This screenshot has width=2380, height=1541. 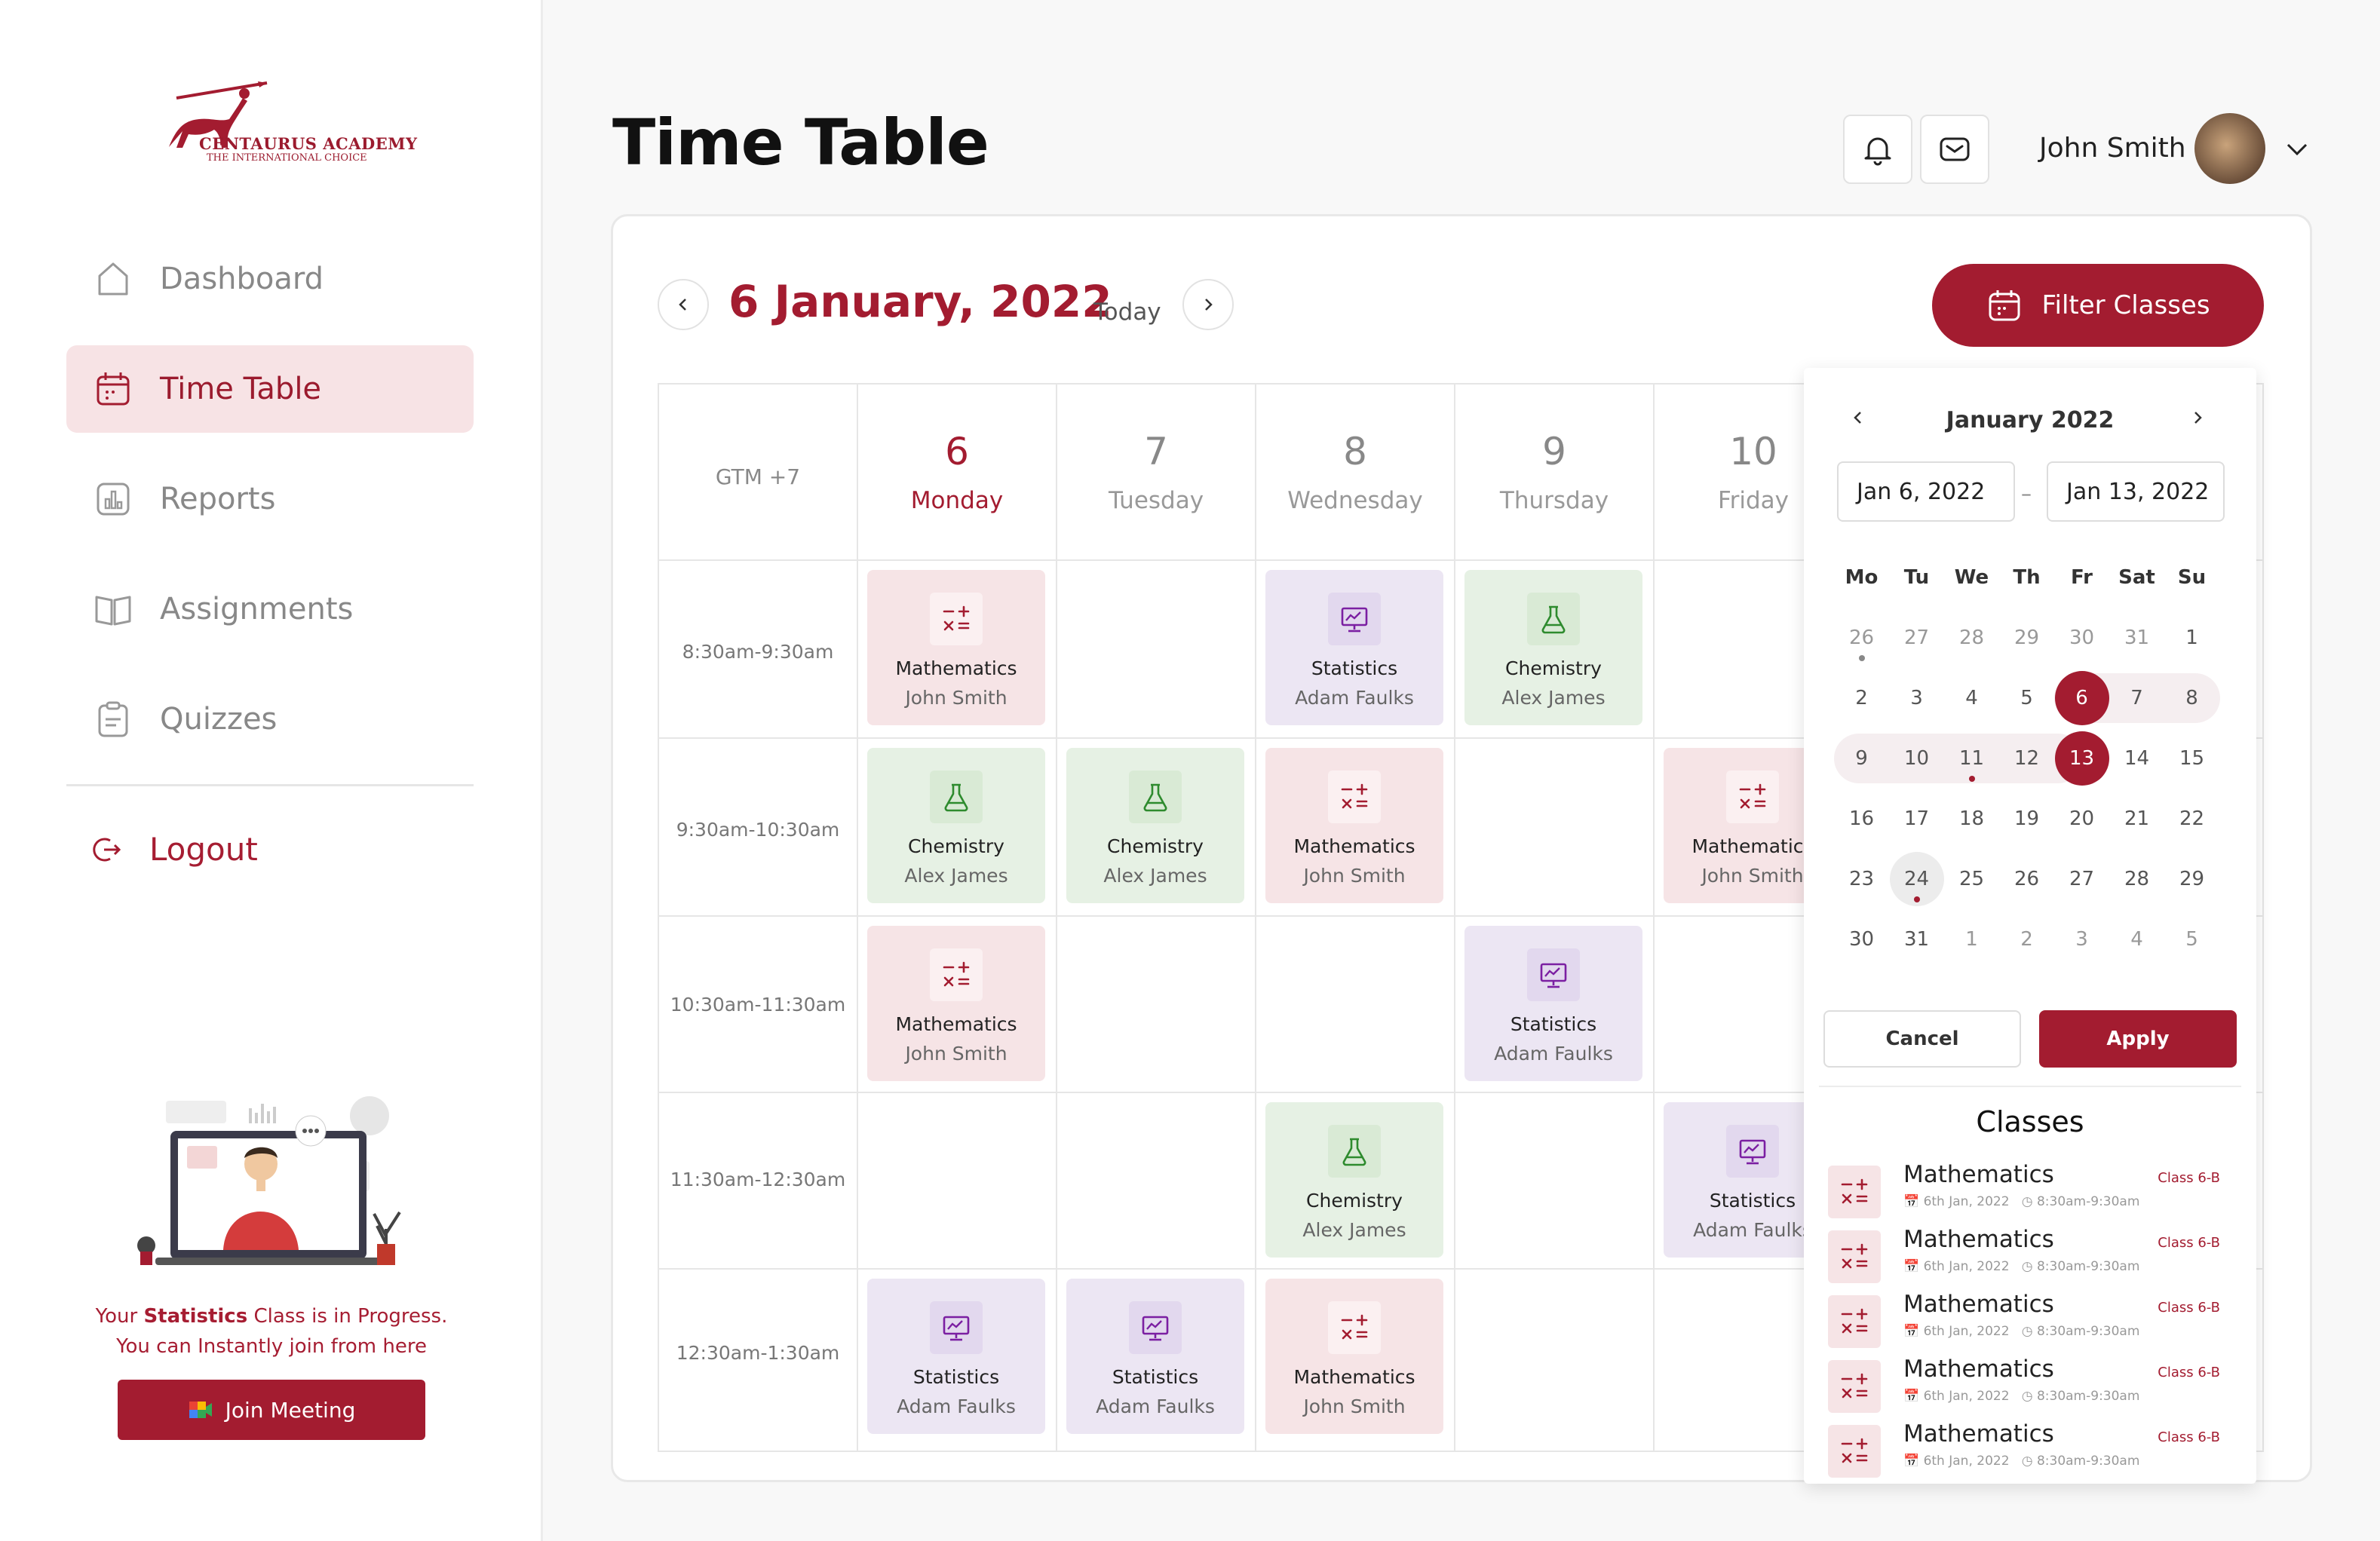 What do you see at coordinates (2297, 150) in the screenshot?
I see `chevron-down-icon` at bounding box center [2297, 150].